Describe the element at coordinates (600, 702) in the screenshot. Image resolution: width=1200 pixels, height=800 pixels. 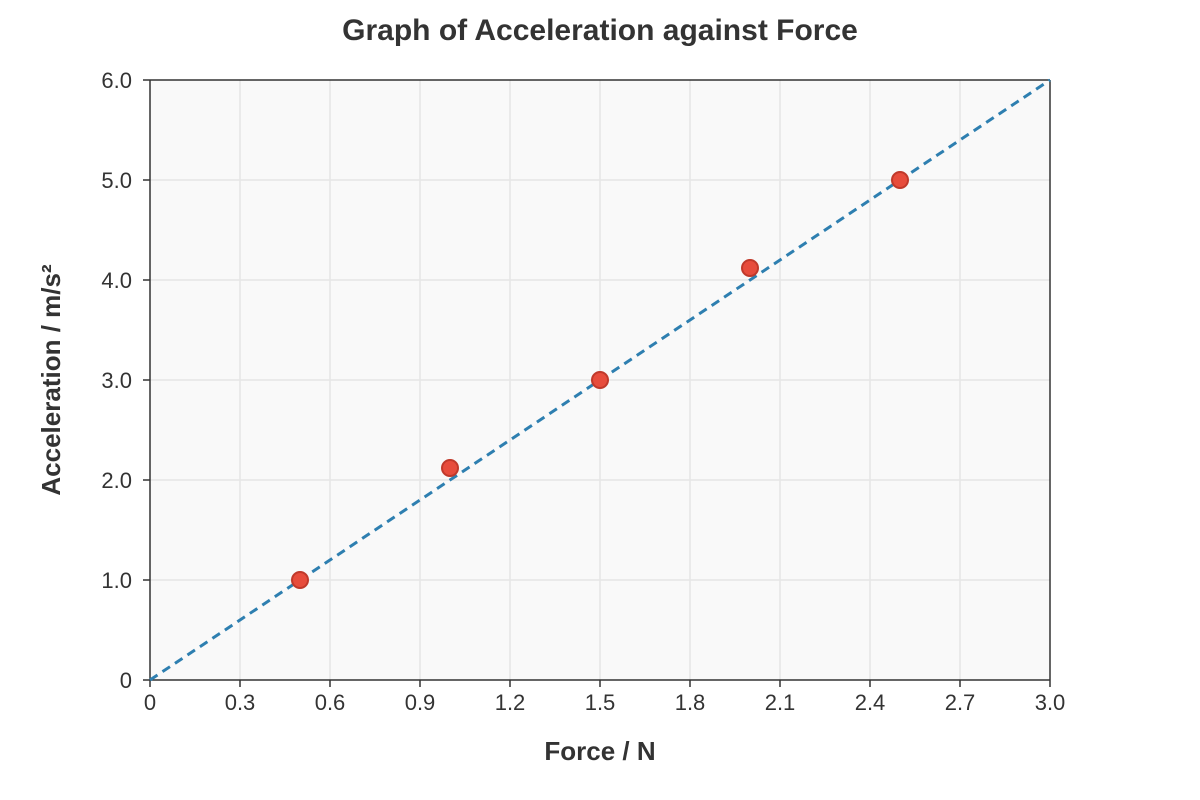
I see `x-tick-label: 1.5` at that location.